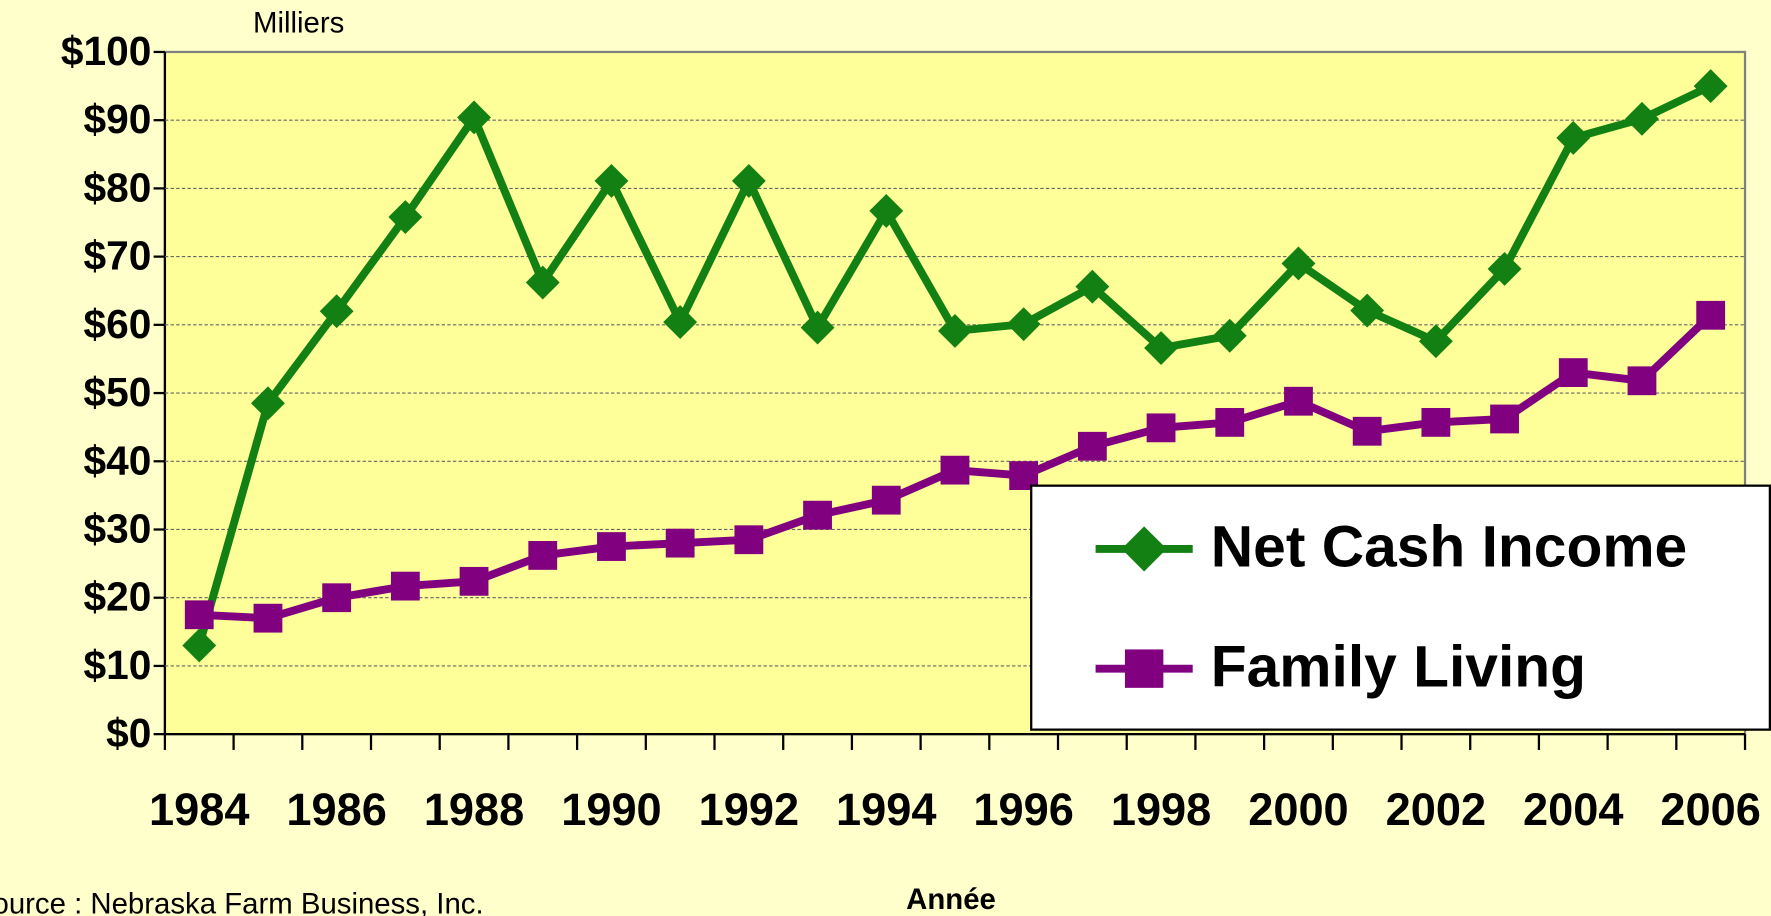  What do you see at coordinates (886, 809) in the screenshot?
I see `x-tick-label: 1994` at bounding box center [886, 809].